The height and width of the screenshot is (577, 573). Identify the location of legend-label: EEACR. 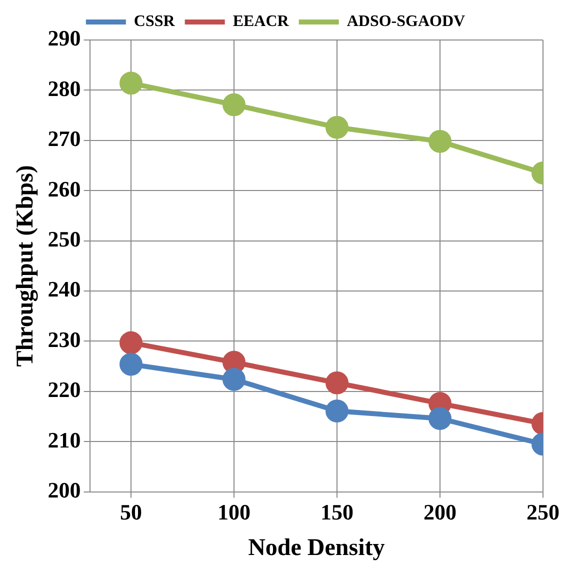
(261, 21).